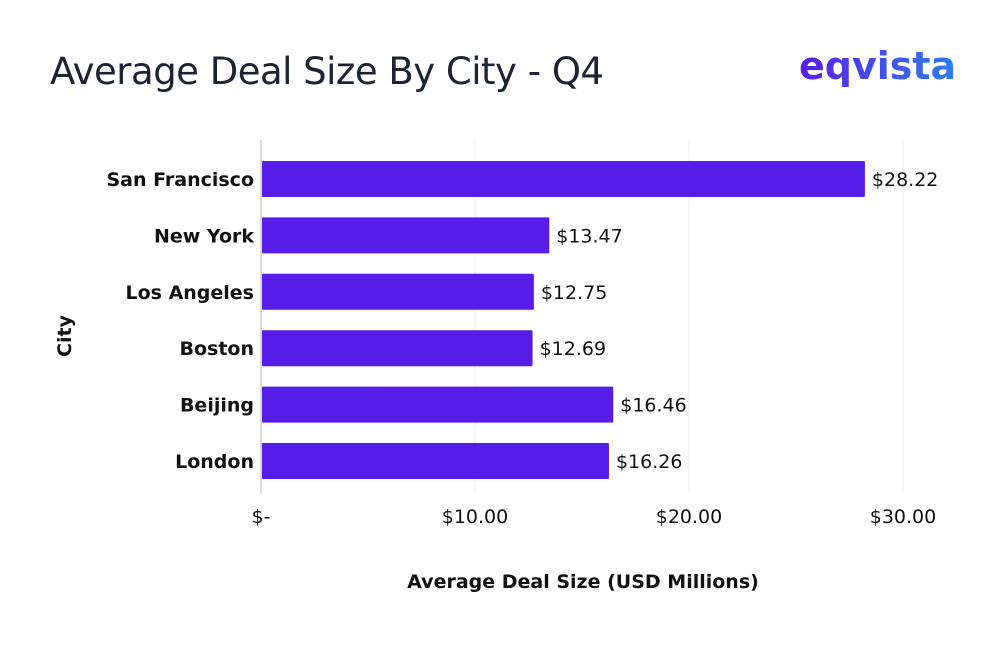 The image size is (1000, 645). What do you see at coordinates (327, 71) in the screenshot?
I see `chart-title: Average Deal Size By City - Q4` at bounding box center [327, 71].